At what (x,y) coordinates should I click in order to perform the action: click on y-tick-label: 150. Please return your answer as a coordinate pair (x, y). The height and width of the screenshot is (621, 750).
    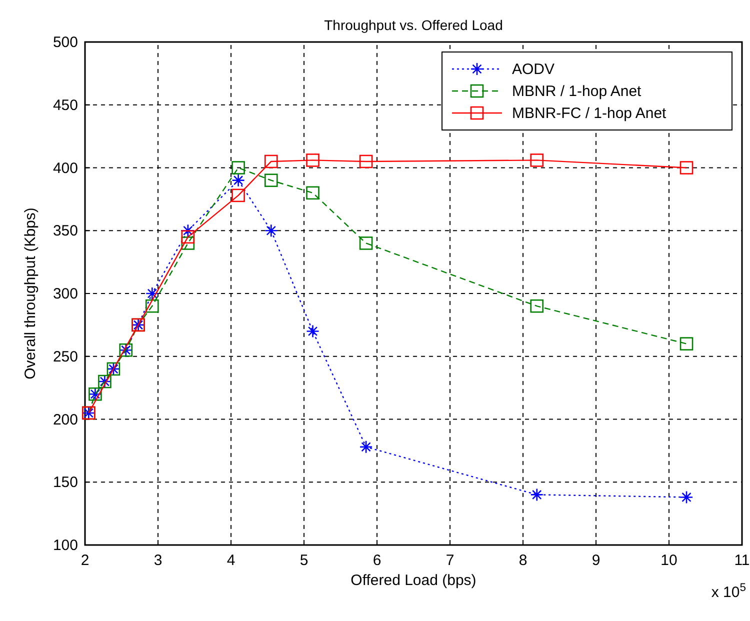
    Looking at the image, I should click on (65, 483).